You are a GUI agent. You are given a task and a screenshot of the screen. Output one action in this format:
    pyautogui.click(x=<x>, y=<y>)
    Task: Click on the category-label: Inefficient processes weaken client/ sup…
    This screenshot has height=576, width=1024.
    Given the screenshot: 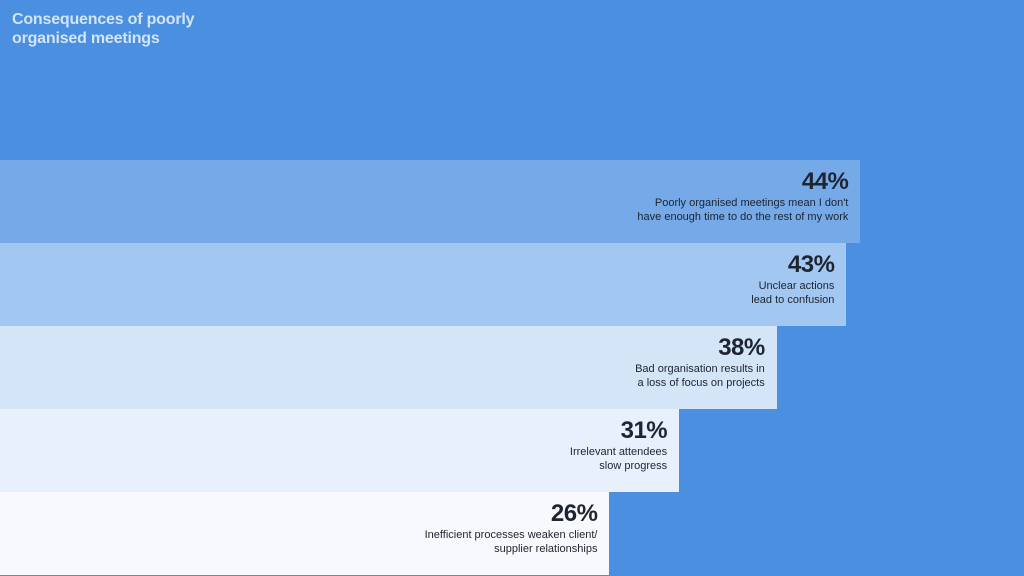 What is the action you would take?
    pyautogui.click(x=511, y=542)
    